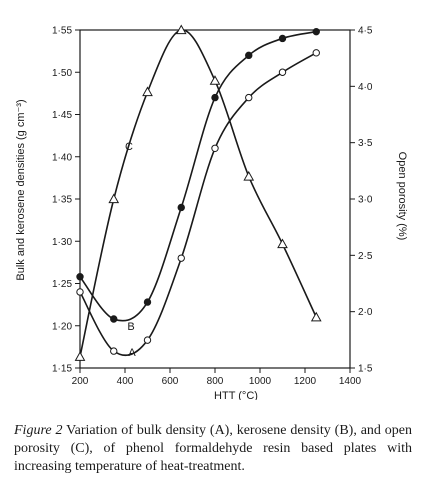  What do you see at coordinates (402, 196) in the screenshot?
I see `right-y-axis-label: Open porosity (%)` at bounding box center [402, 196].